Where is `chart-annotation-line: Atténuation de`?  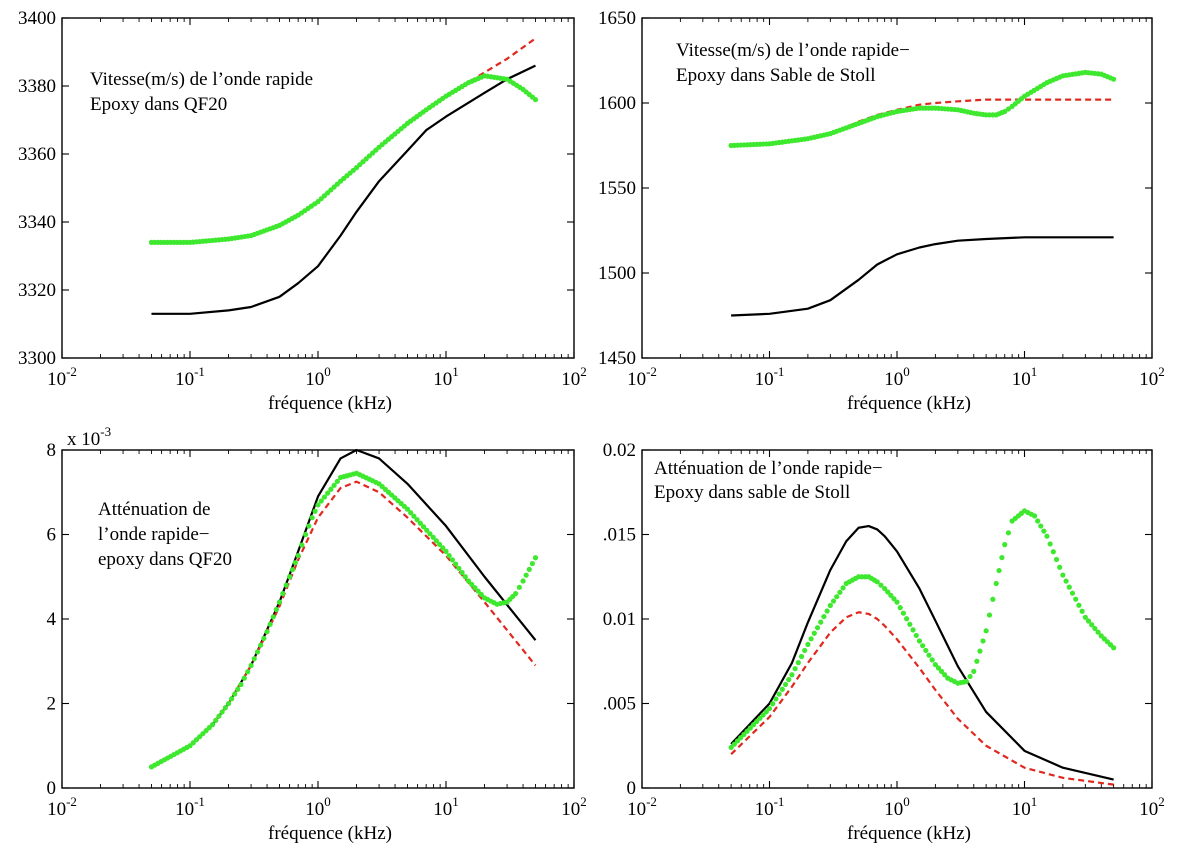
chart-annotation-line: Atténuation de is located at coordinates (154, 509).